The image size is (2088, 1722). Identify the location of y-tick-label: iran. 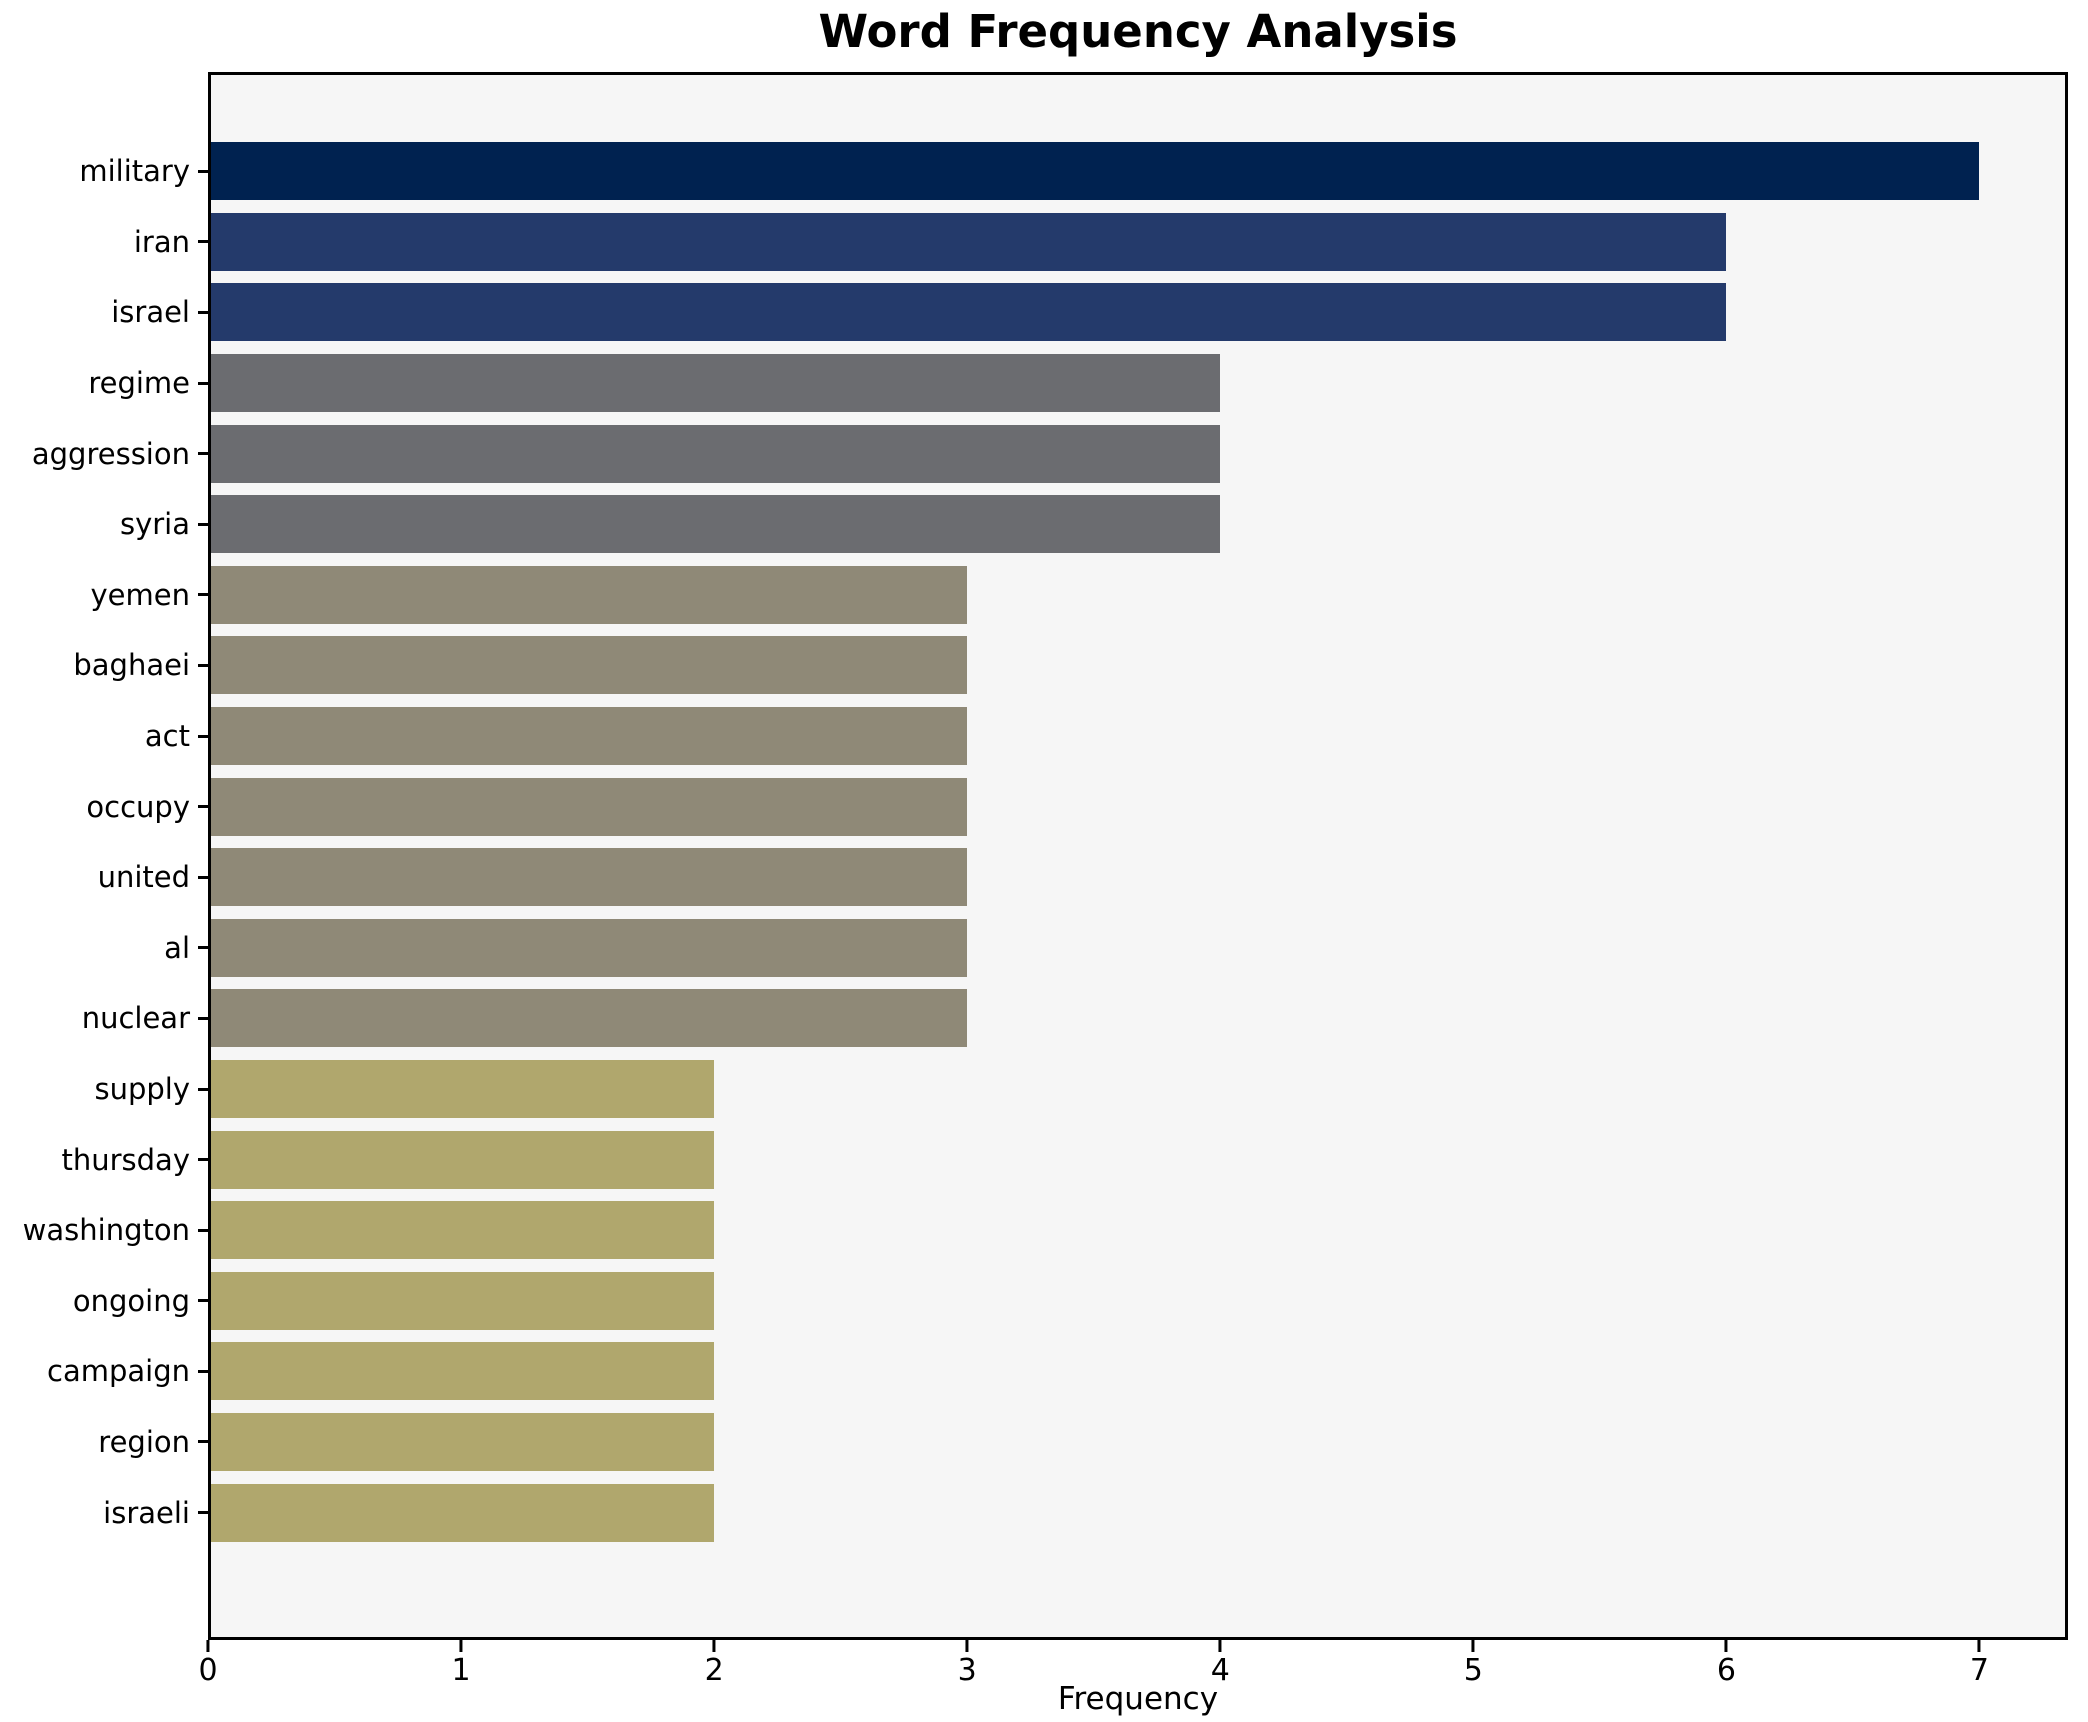
(161, 241).